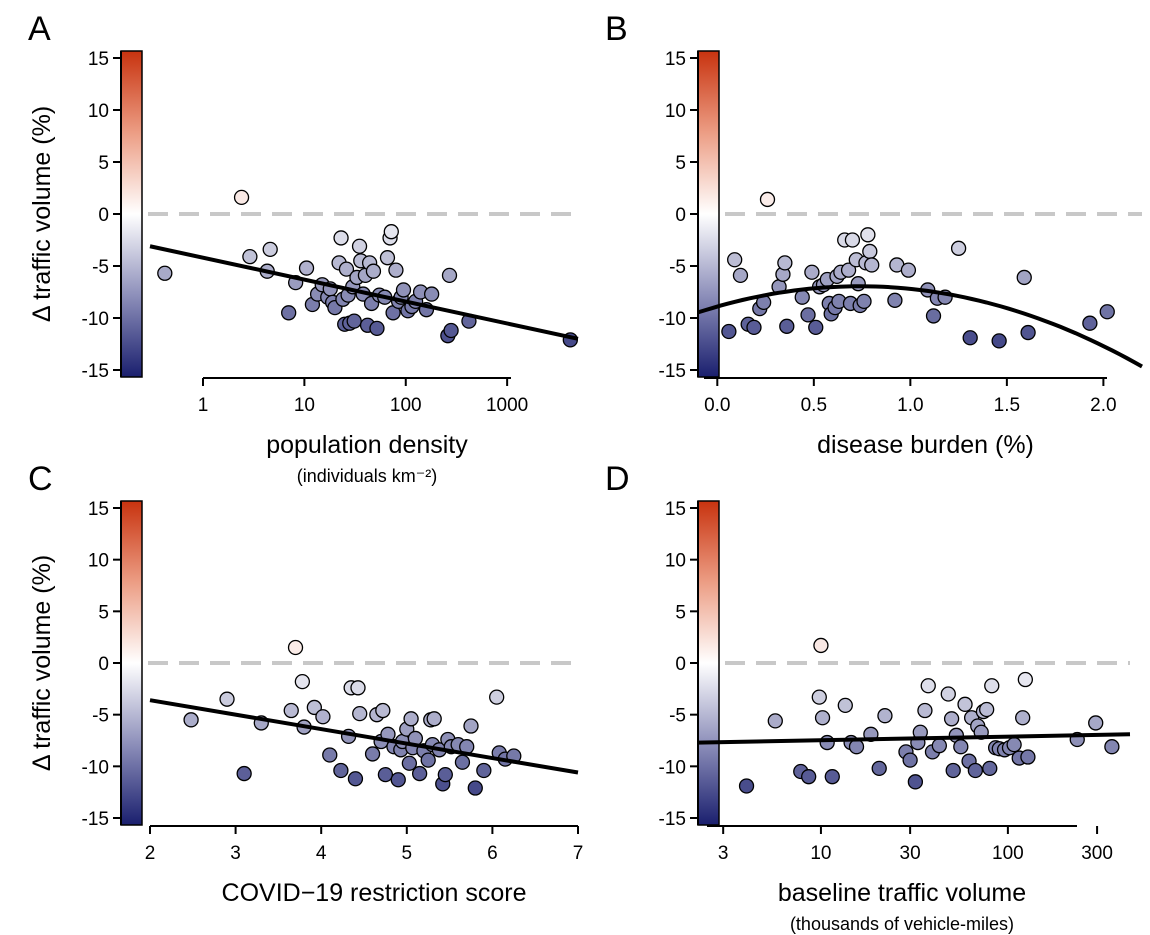  Describe the element at coordinates (150, 853) in the screenshot. I see `x-tick-label: 2` at that location.